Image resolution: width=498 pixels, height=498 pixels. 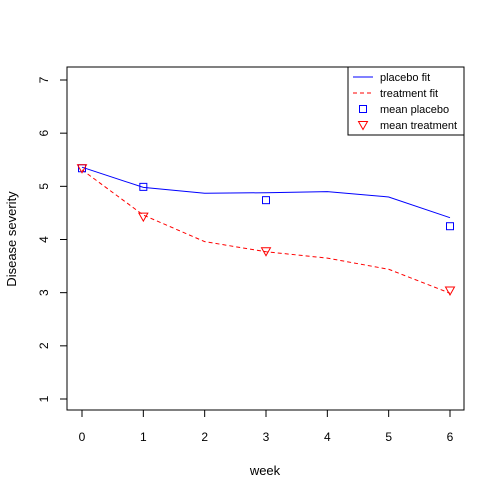 What do you see at coordinates (265, 470) in the screenshot?
I see `x-axis-title: week` at bounding box center [265, 470].